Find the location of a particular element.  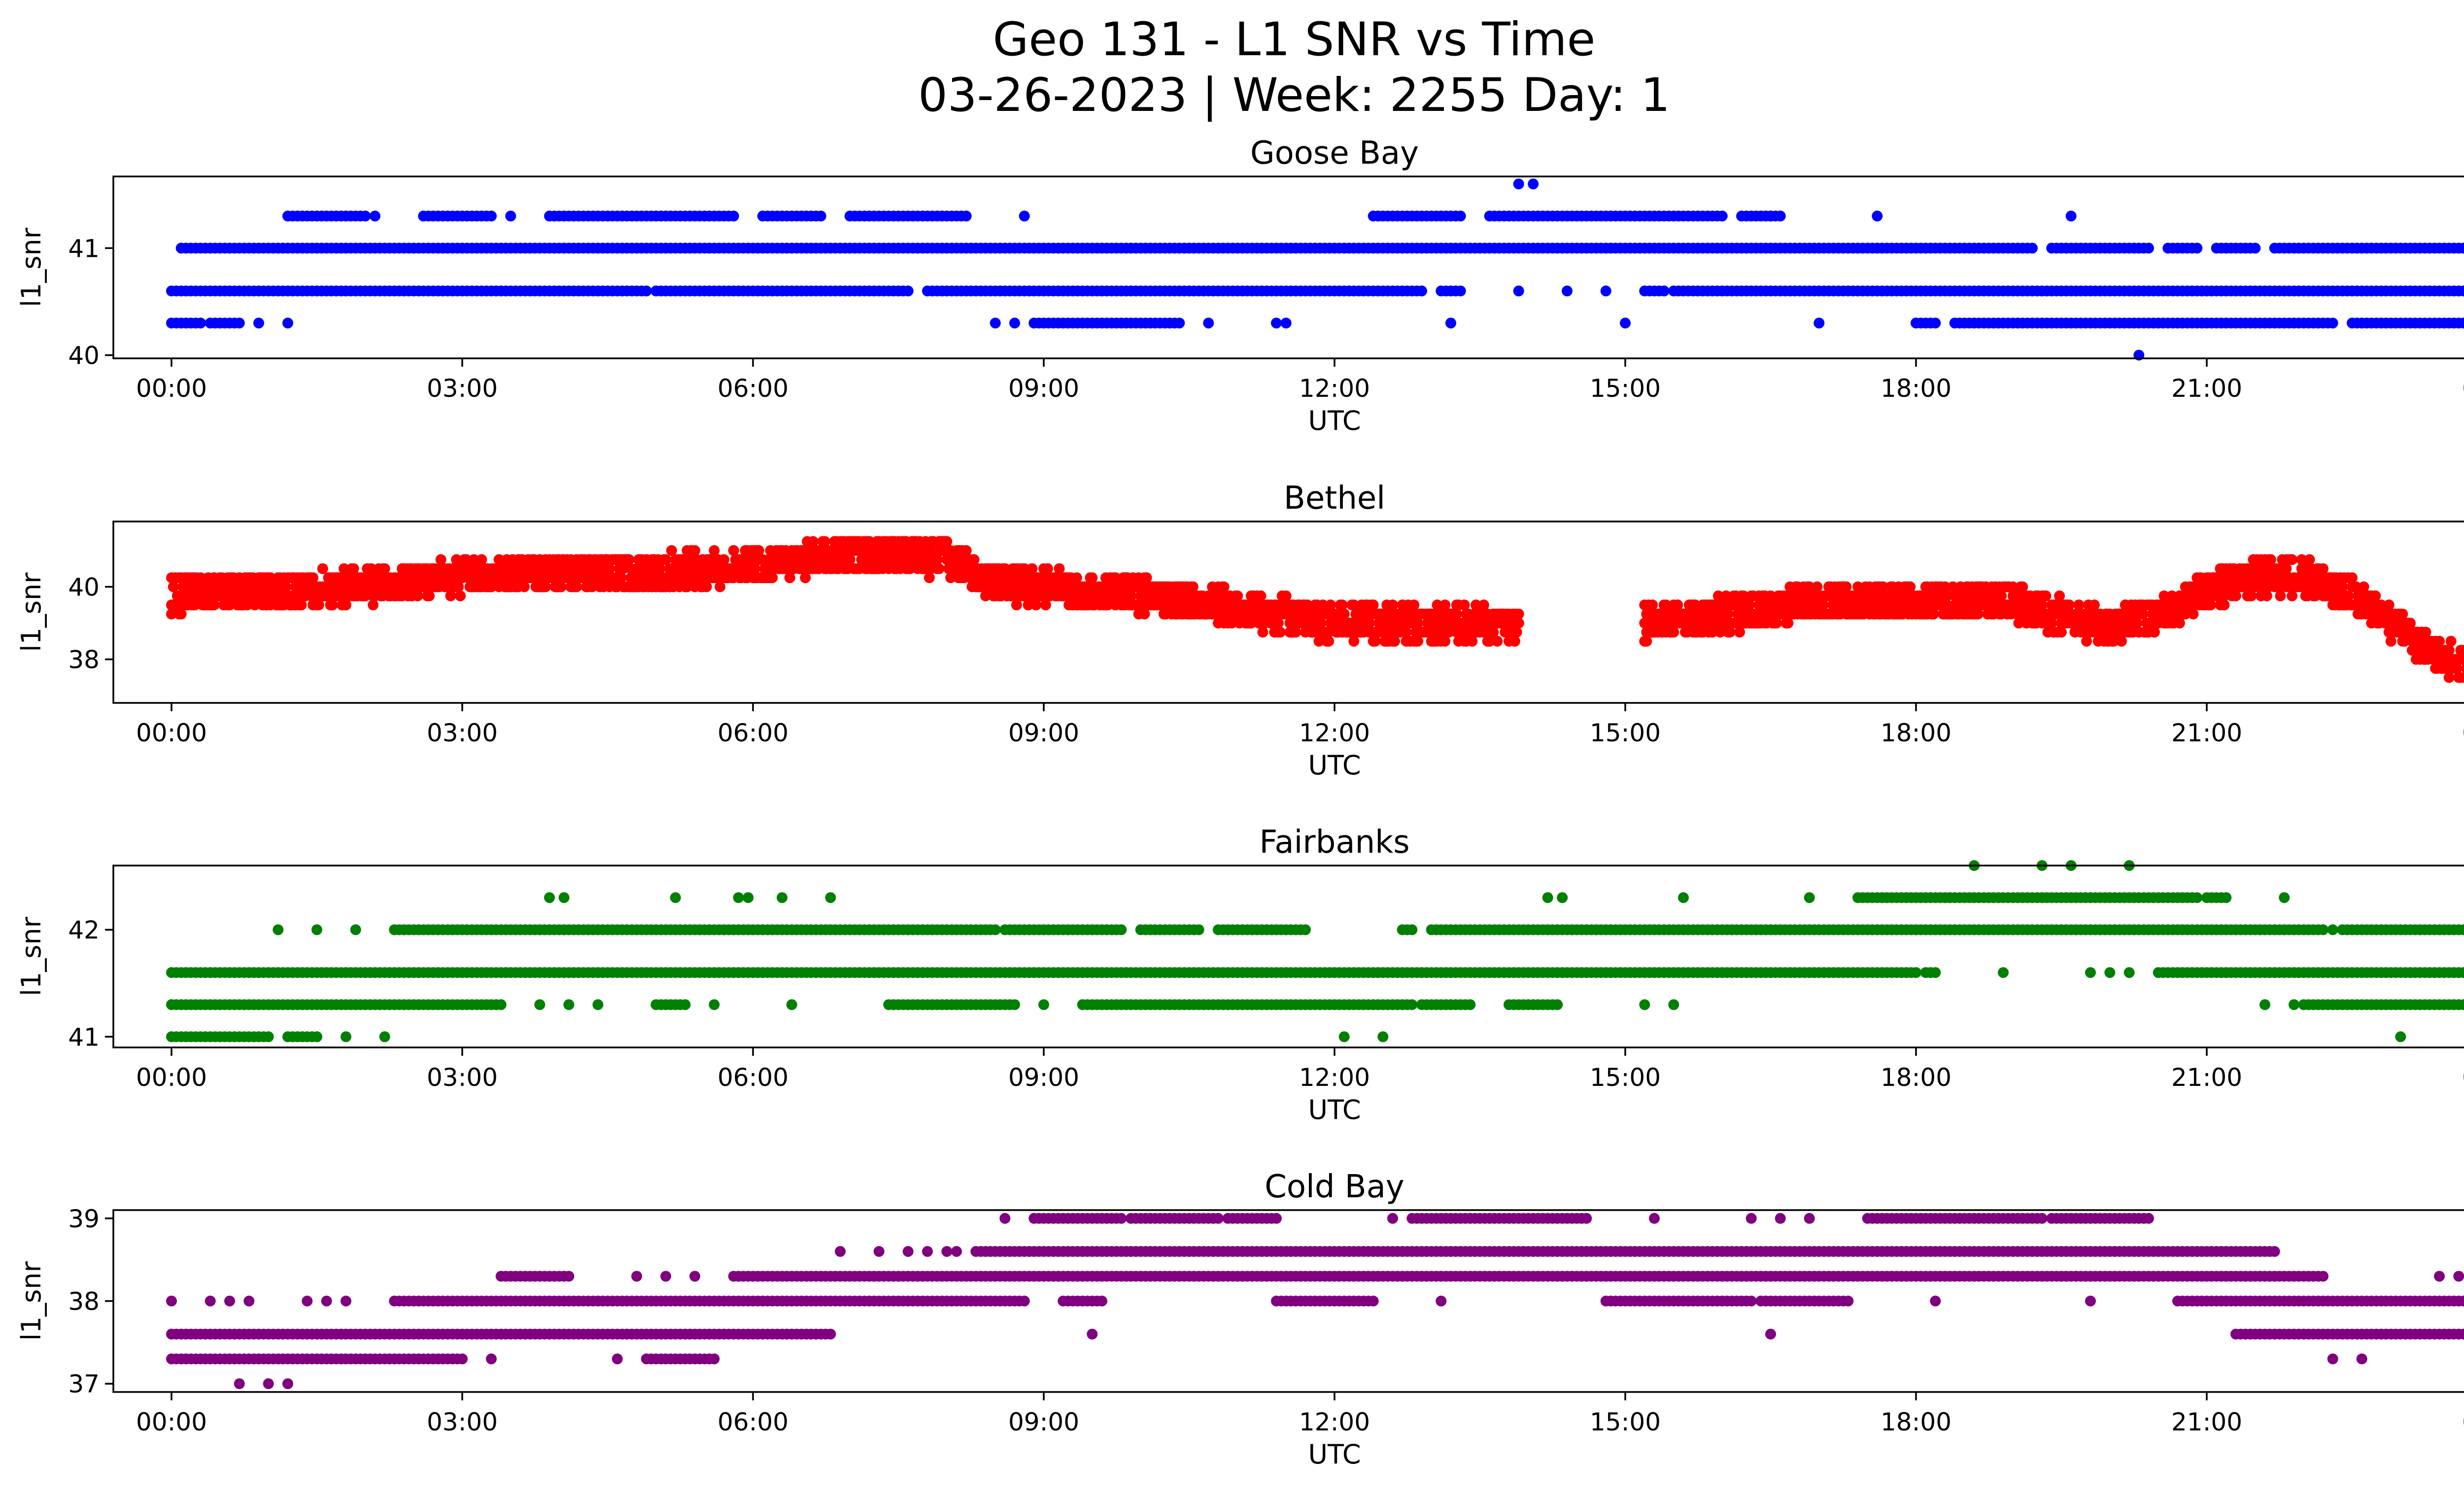

x-tick-label: 06:00 is located at coordinates (753, 733).